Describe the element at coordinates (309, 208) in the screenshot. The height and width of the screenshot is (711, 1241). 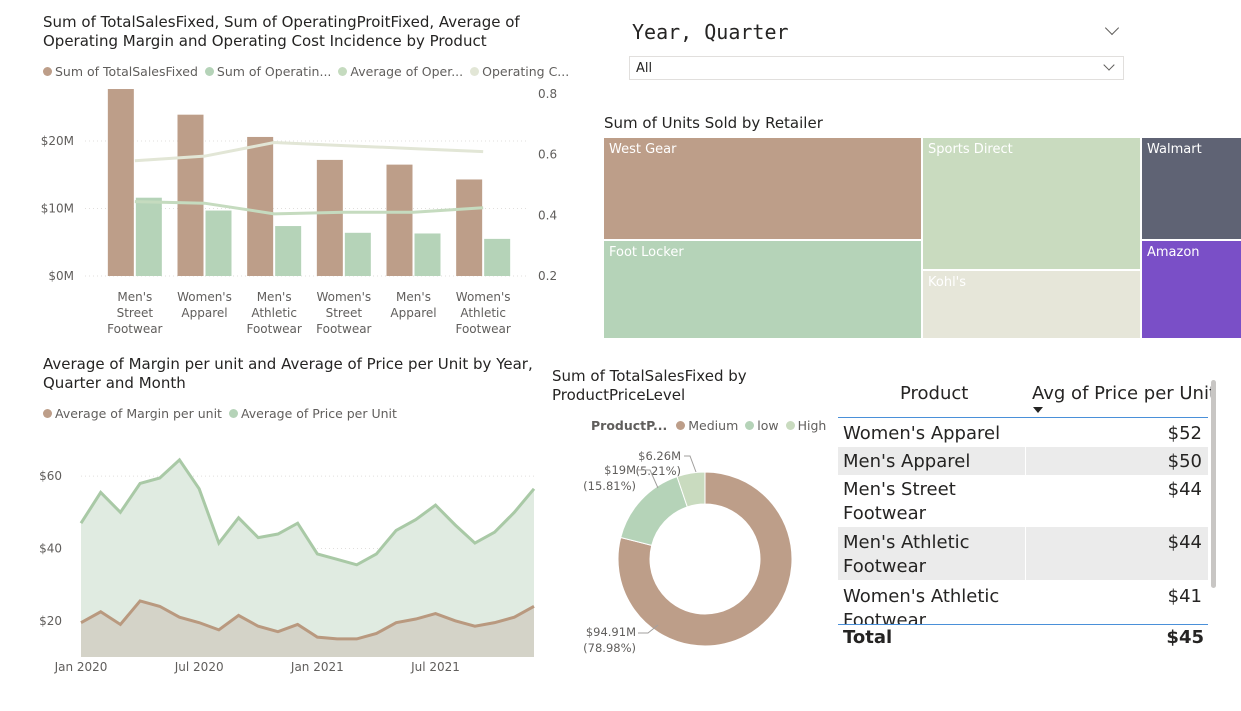
I see `line-operating-margin` at that location.